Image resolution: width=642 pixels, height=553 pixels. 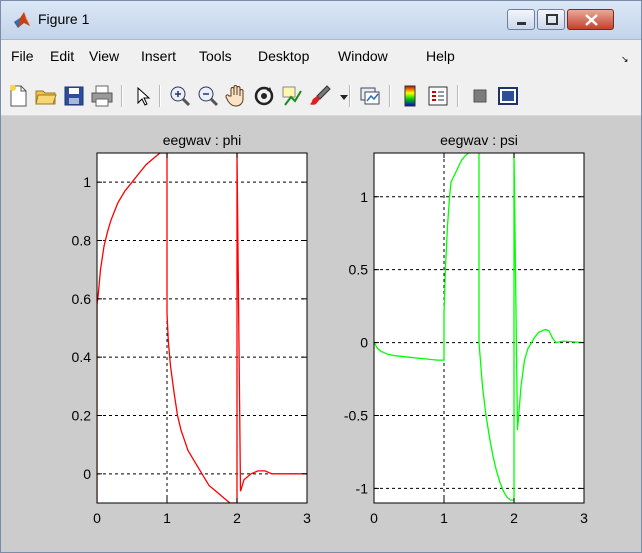 What do you see at coordinates (321, 20) in the screenshot?
I see `title-bar: Figure 1` at bounding box center [321, 20].